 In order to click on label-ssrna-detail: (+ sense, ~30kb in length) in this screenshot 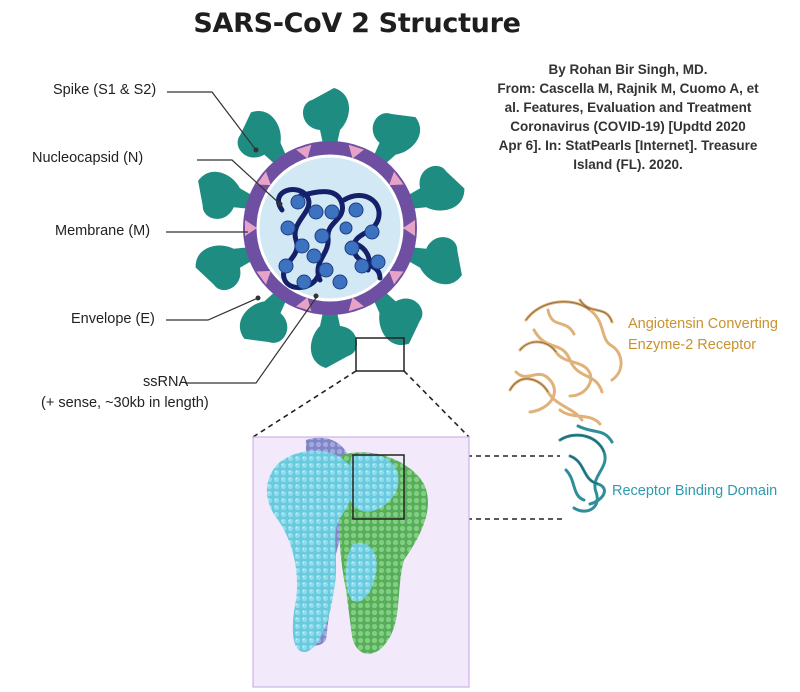, I will do `click(125, 403)`.